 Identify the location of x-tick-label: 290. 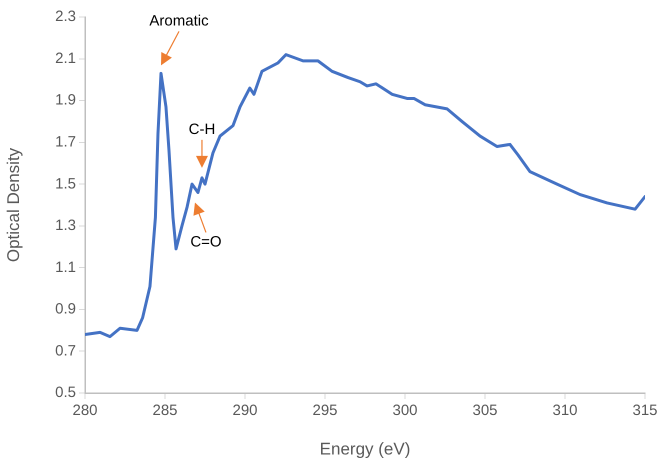
(245, 411).